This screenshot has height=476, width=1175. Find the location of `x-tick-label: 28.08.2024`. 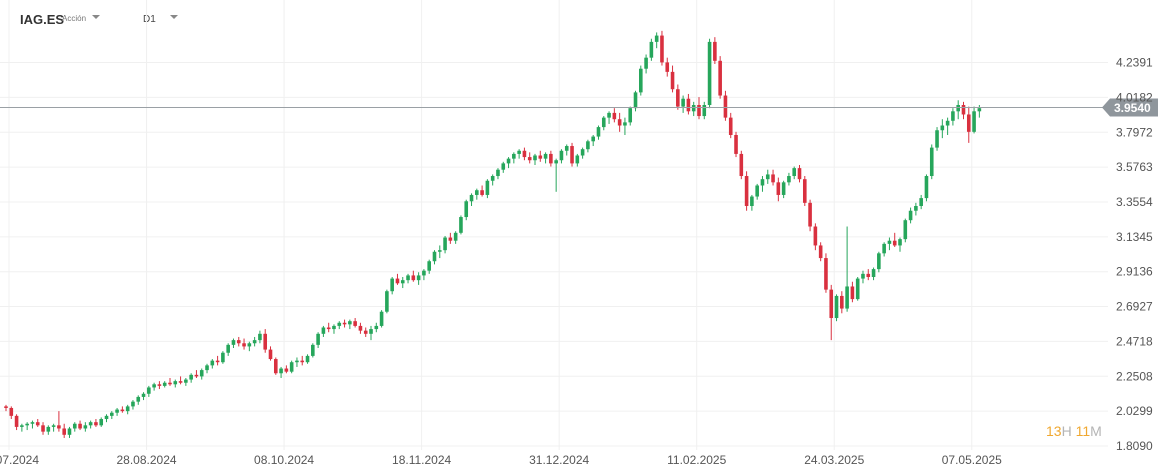

x-tick-label: 28.08.2024 is located at coordinates (147, 460).